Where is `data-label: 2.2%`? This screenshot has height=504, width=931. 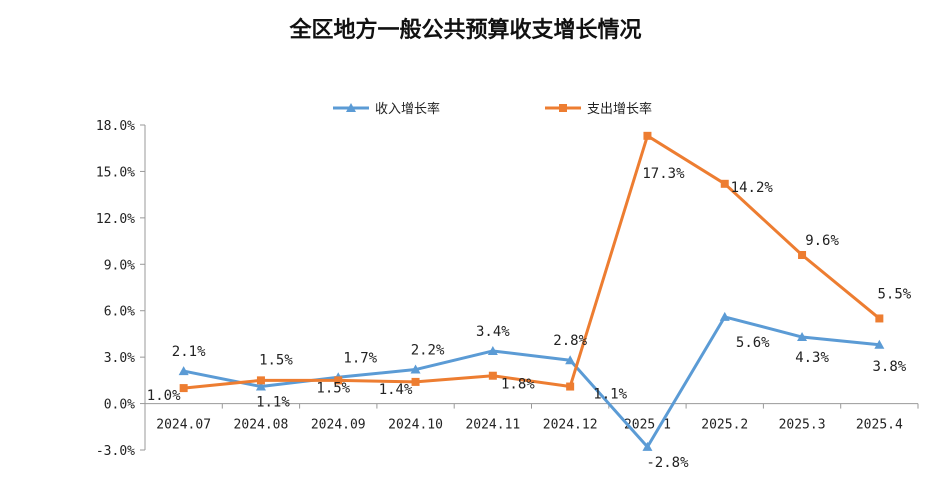 data-label: 2.2% is located at coordinates (428, 351).